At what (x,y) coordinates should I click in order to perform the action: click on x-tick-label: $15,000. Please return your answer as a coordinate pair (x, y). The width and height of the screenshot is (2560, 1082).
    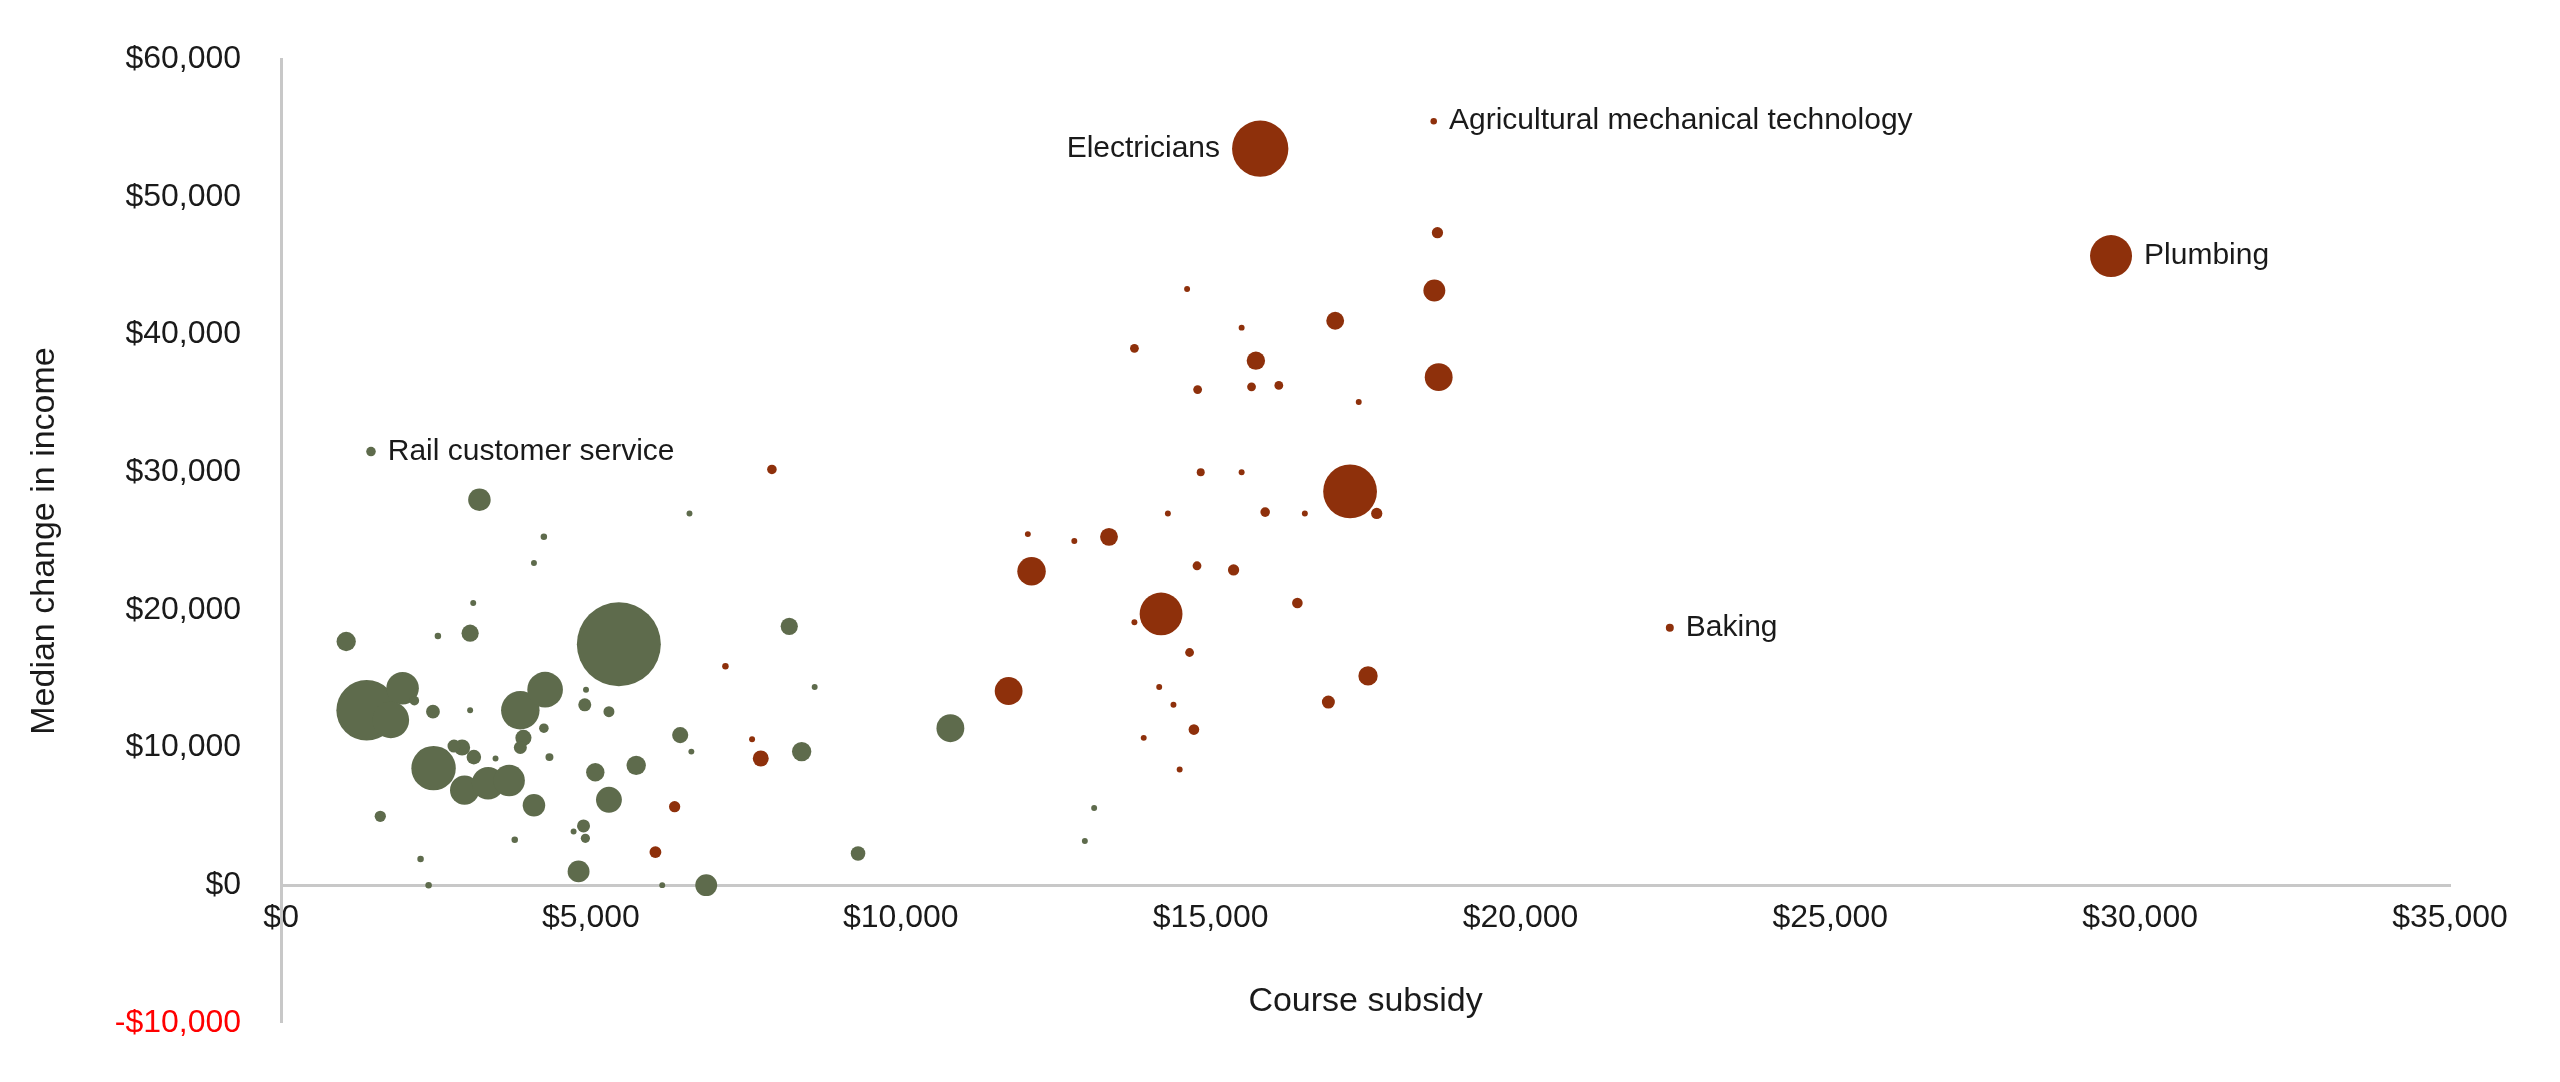
    Looking at the image, I should click on (1210, 916).